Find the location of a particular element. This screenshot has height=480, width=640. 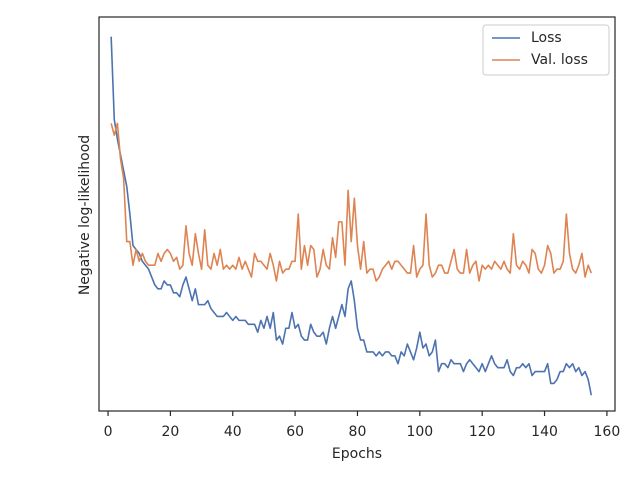

x-tick-label: 100 is located at coordinates (419, 432).